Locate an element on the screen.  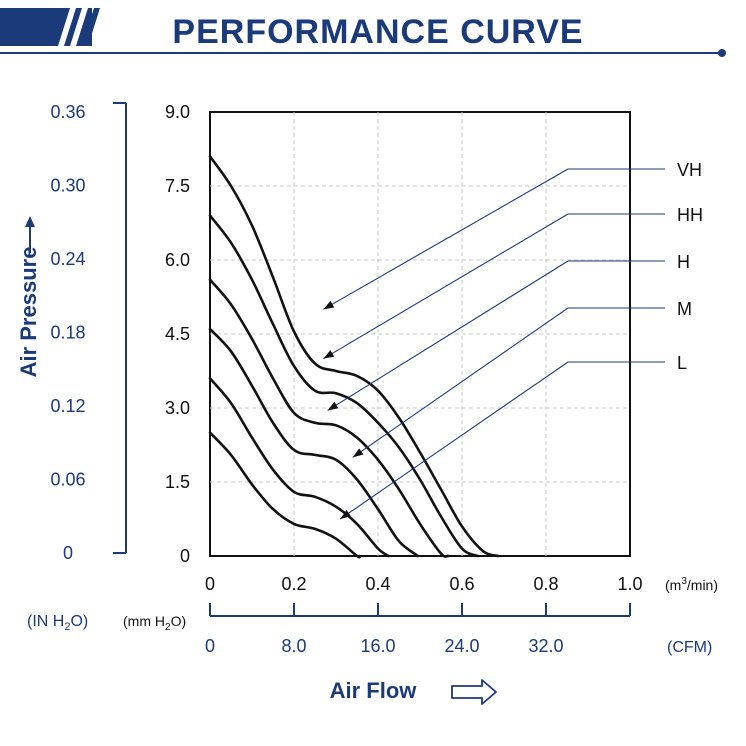
y-tick-label: 6.0 is located at coordinates (177, 260).